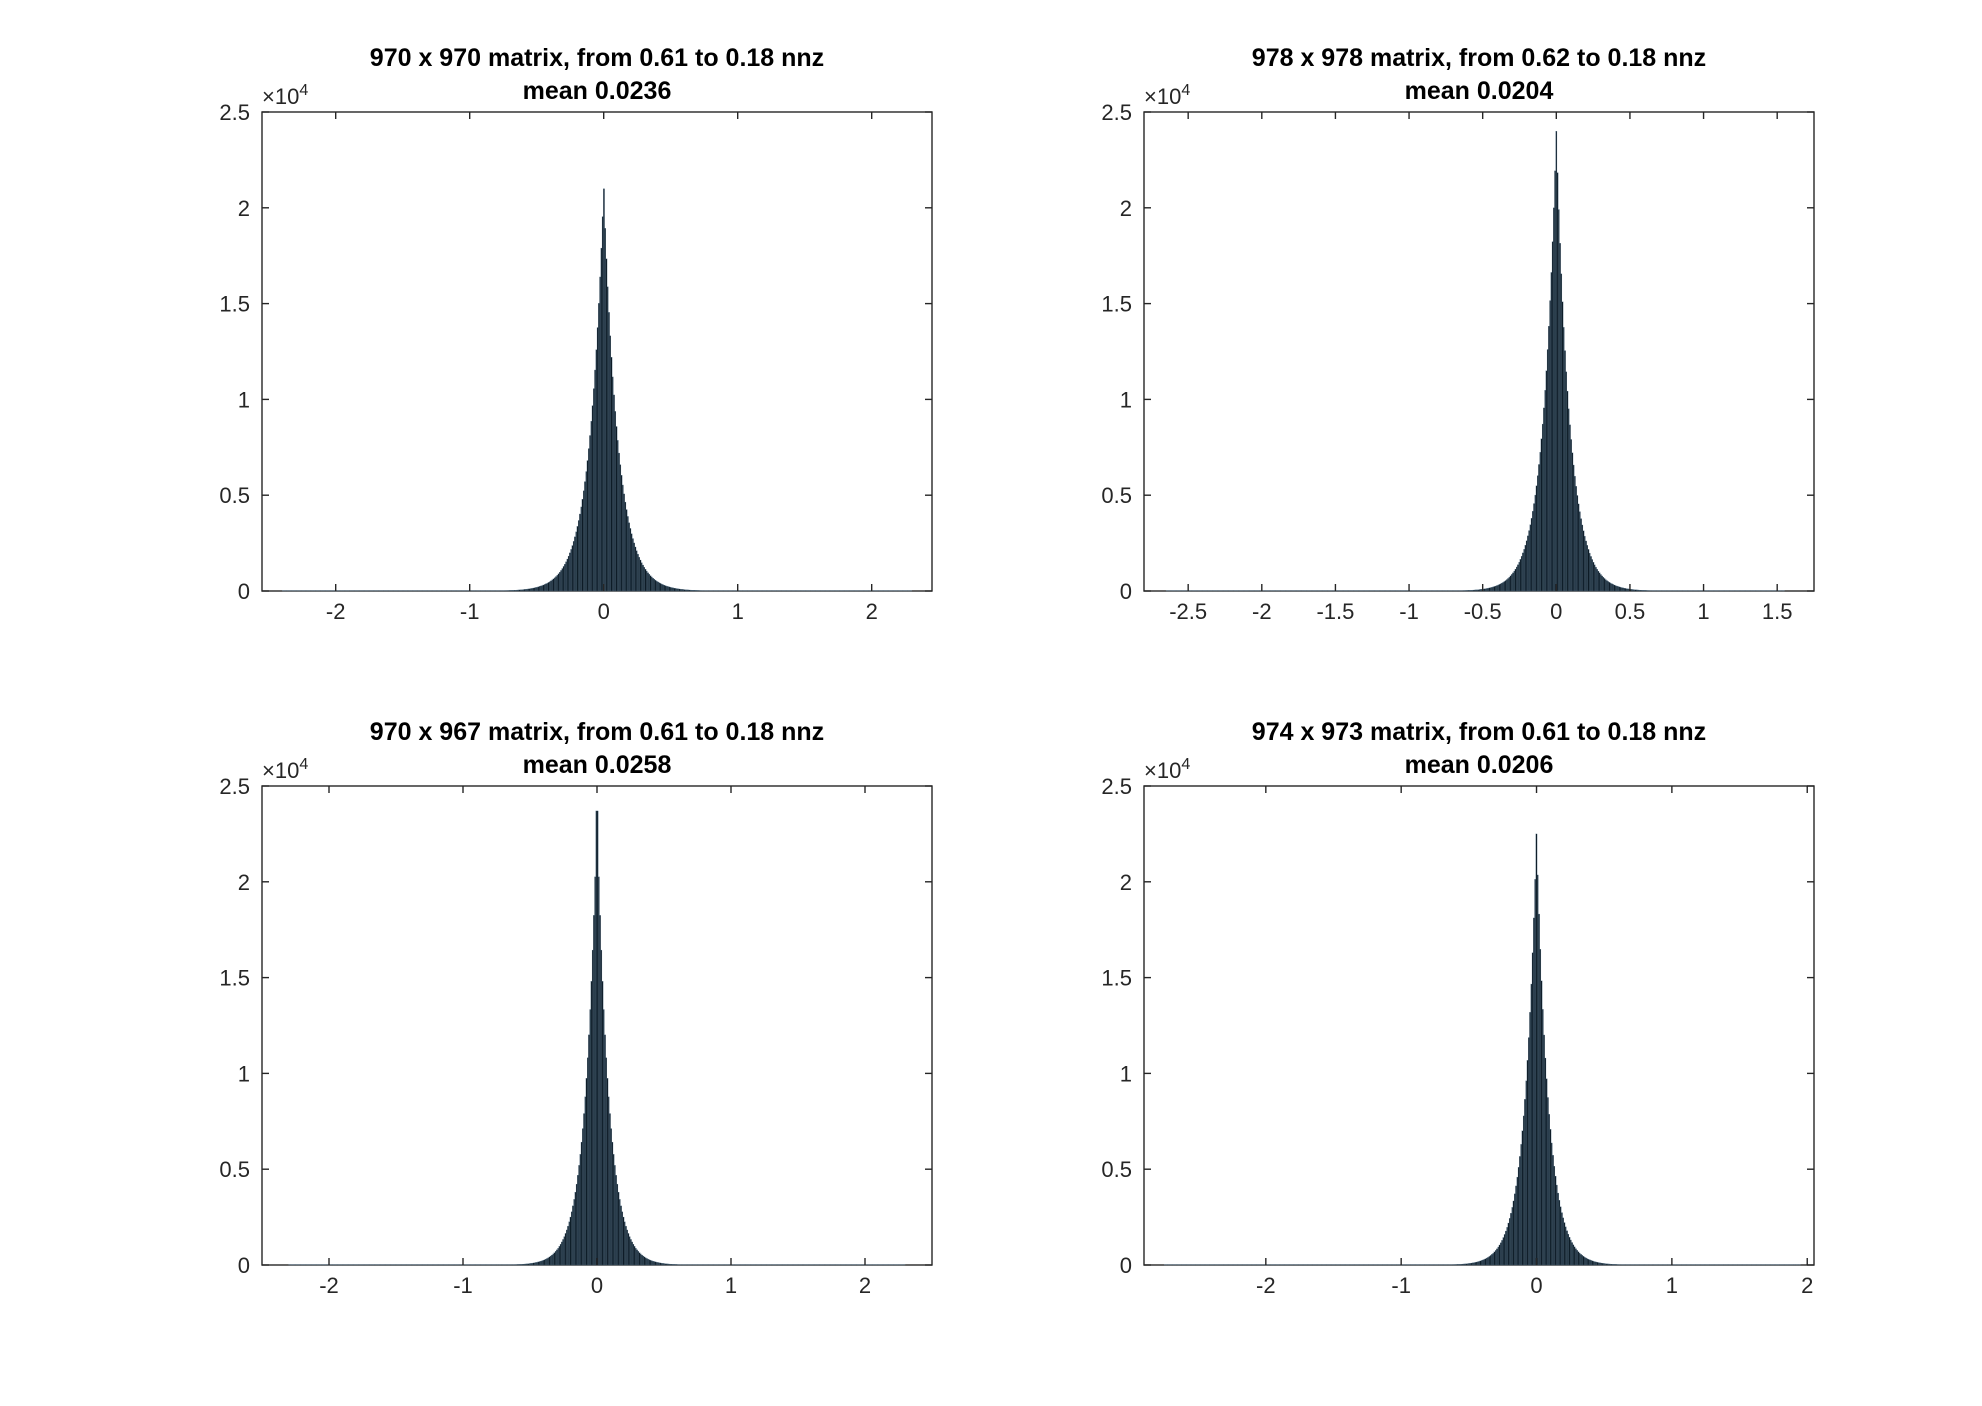 The image size is (1982, 1406). I want to click on x-tick-label: 0, so click(1536, 1285).